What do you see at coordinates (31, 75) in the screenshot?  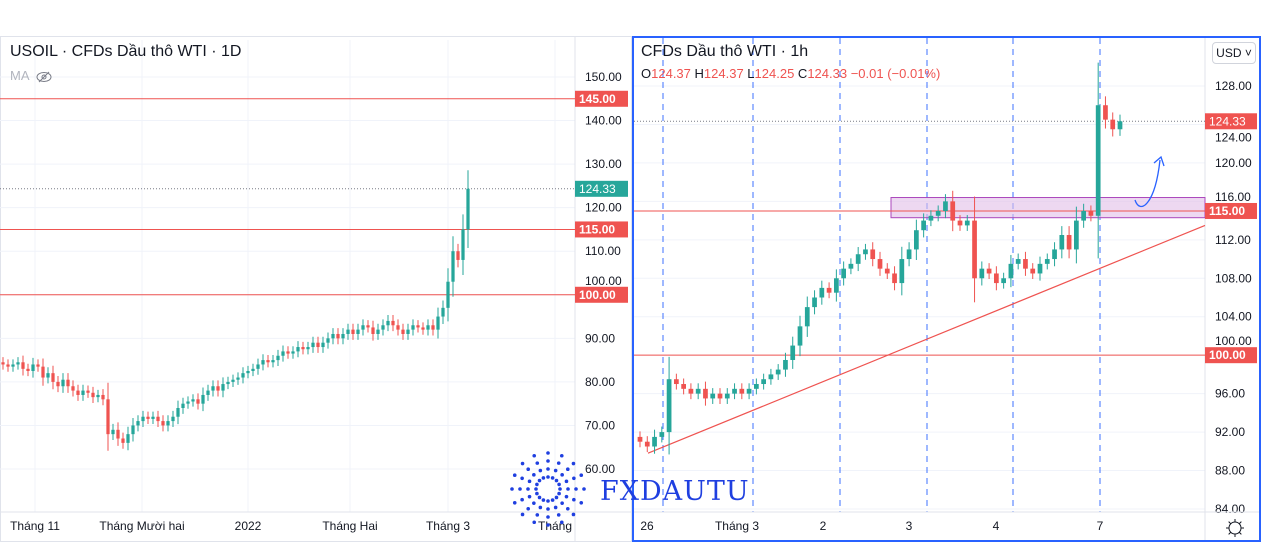 I see `ma-indicator: MA` at bounding box center [31, 75].